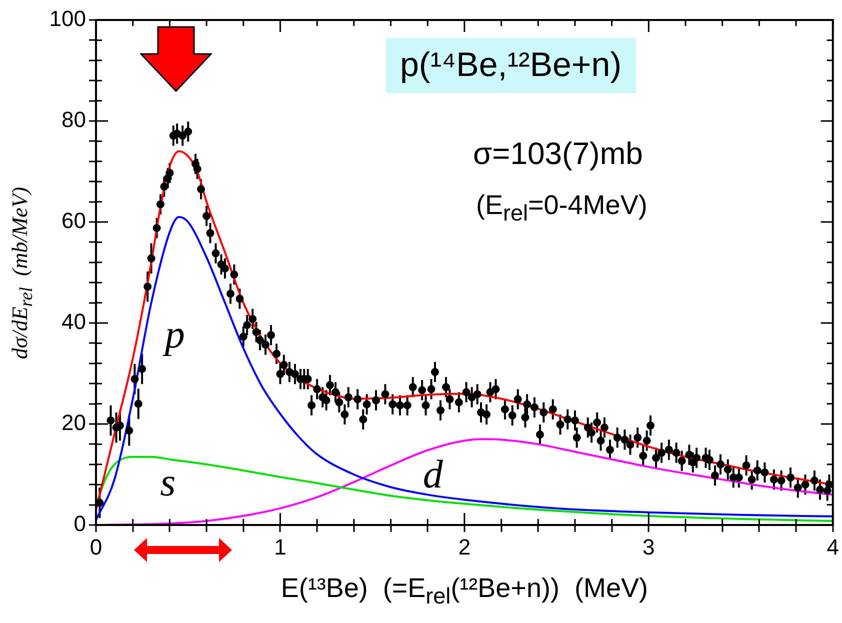 The image size is (842, 623). Describe the element at coordinates (558, 154) in the screenshot. I see `annotation: σ=103(7)mb` at that location.